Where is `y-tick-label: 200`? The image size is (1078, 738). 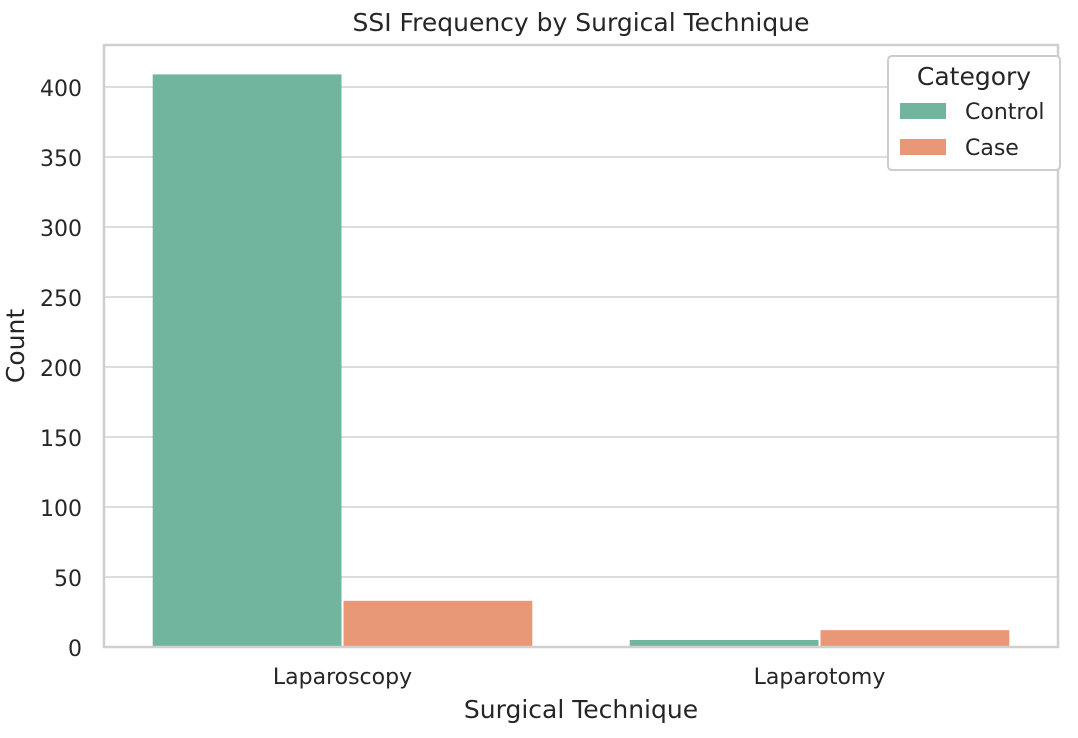 y-tick-label: 200 is located at coordinates (61, 369).